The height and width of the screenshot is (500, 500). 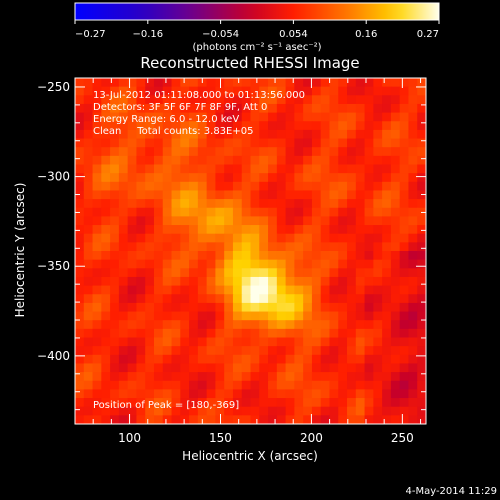 What do you see at coordinates (180, 107) in the screenshot?
I see `annotation-detectors: Detectors: 3F 5F 6F 7F 8F 9F, Att 0` at bounding box center [180, 107].